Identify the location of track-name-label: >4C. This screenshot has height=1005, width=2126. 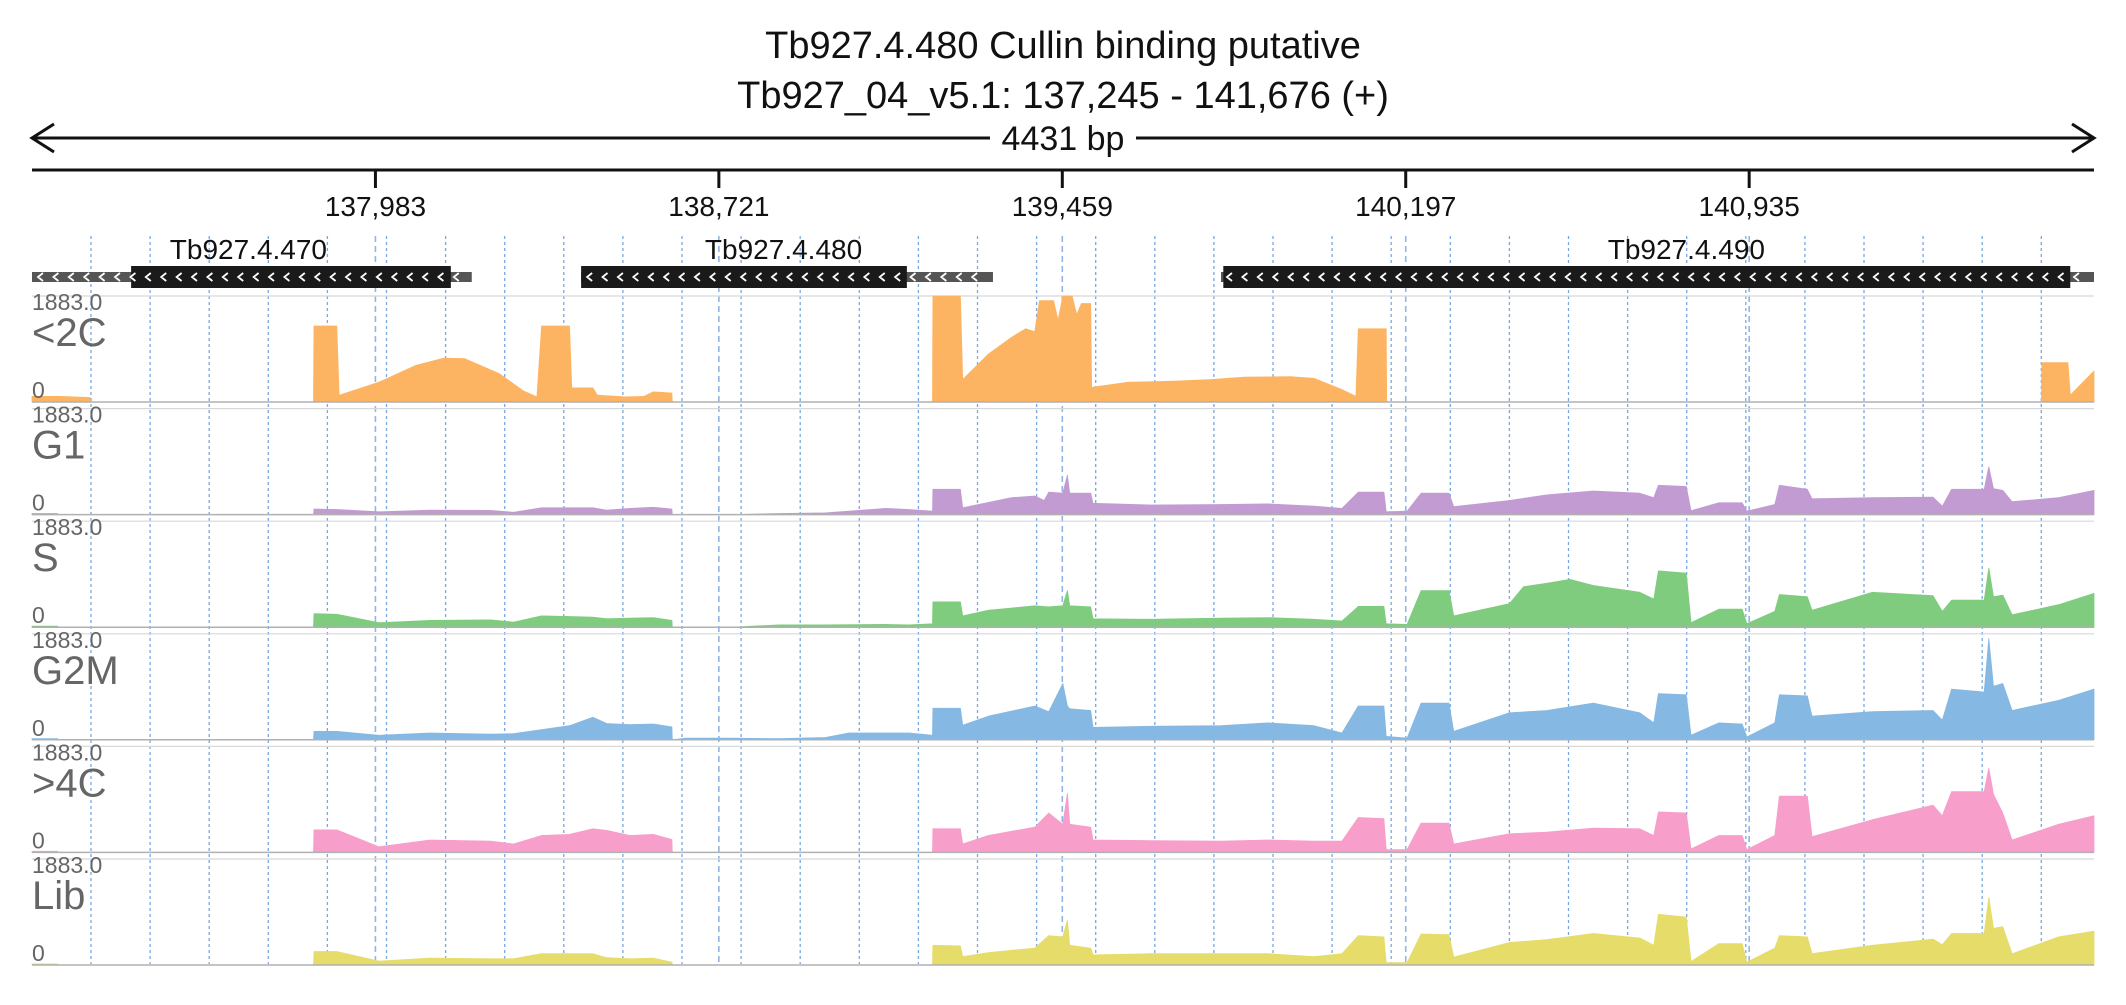
(69, 783).